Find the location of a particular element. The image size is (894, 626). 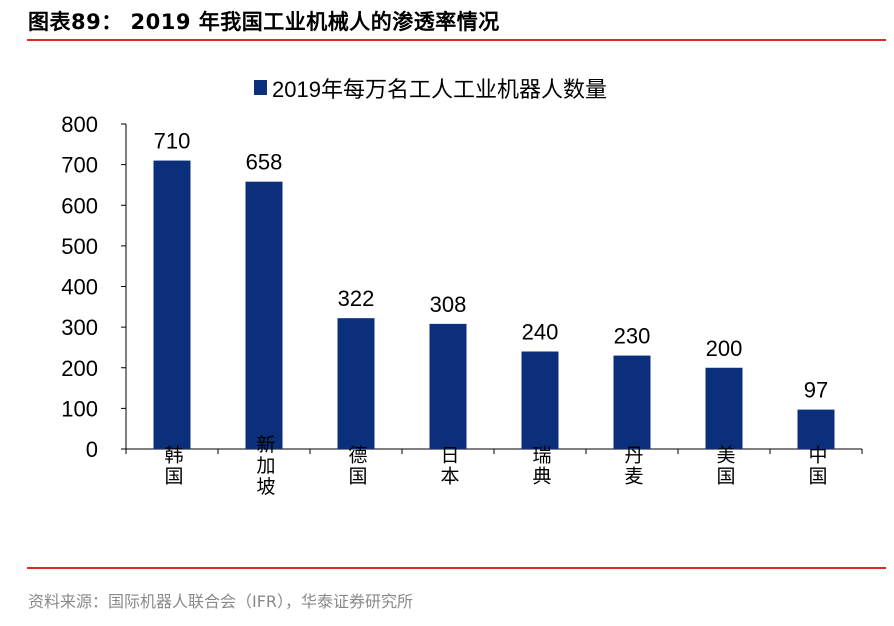

x-tick-label: 瑞典 is located at coordinates (541, 466).